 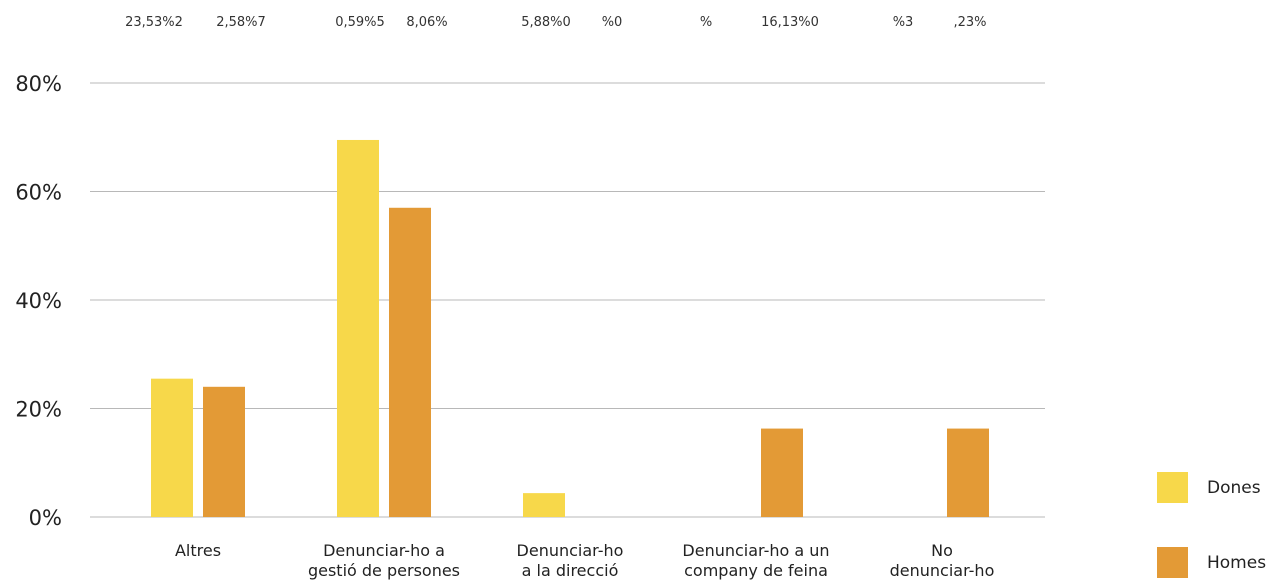 What do you see at coordinates (570, 560) in the screenshot?
I see `x-category-label: Denunciar-ho a la direcció` at bounding box center [570, 560].